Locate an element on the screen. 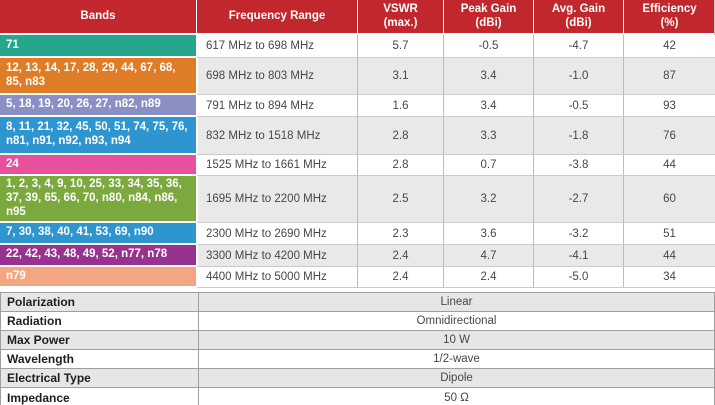  frequency-cell: 832 MHz to 1518 MHz is located at coordinates (276, 136).